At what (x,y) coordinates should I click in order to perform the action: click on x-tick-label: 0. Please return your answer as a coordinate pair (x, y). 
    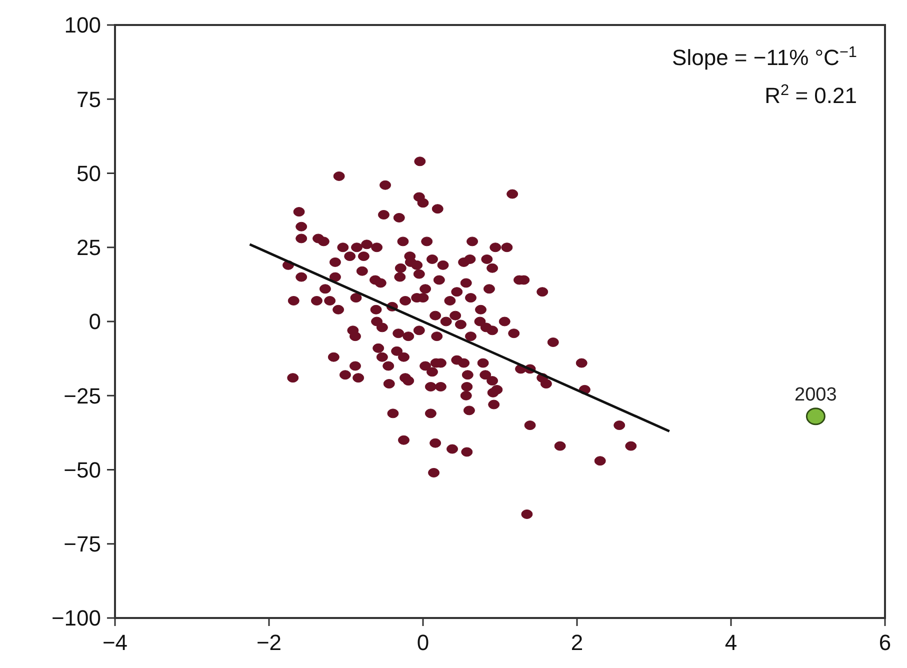
    Looking at the image, I should click on (423, 642).